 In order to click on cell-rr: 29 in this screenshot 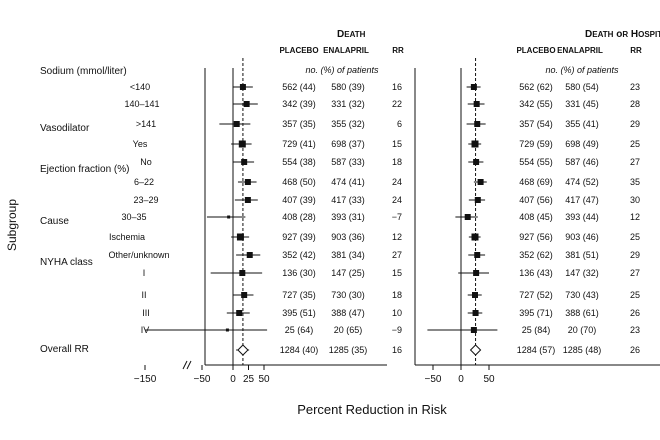, I will do `click(635, 124)`.